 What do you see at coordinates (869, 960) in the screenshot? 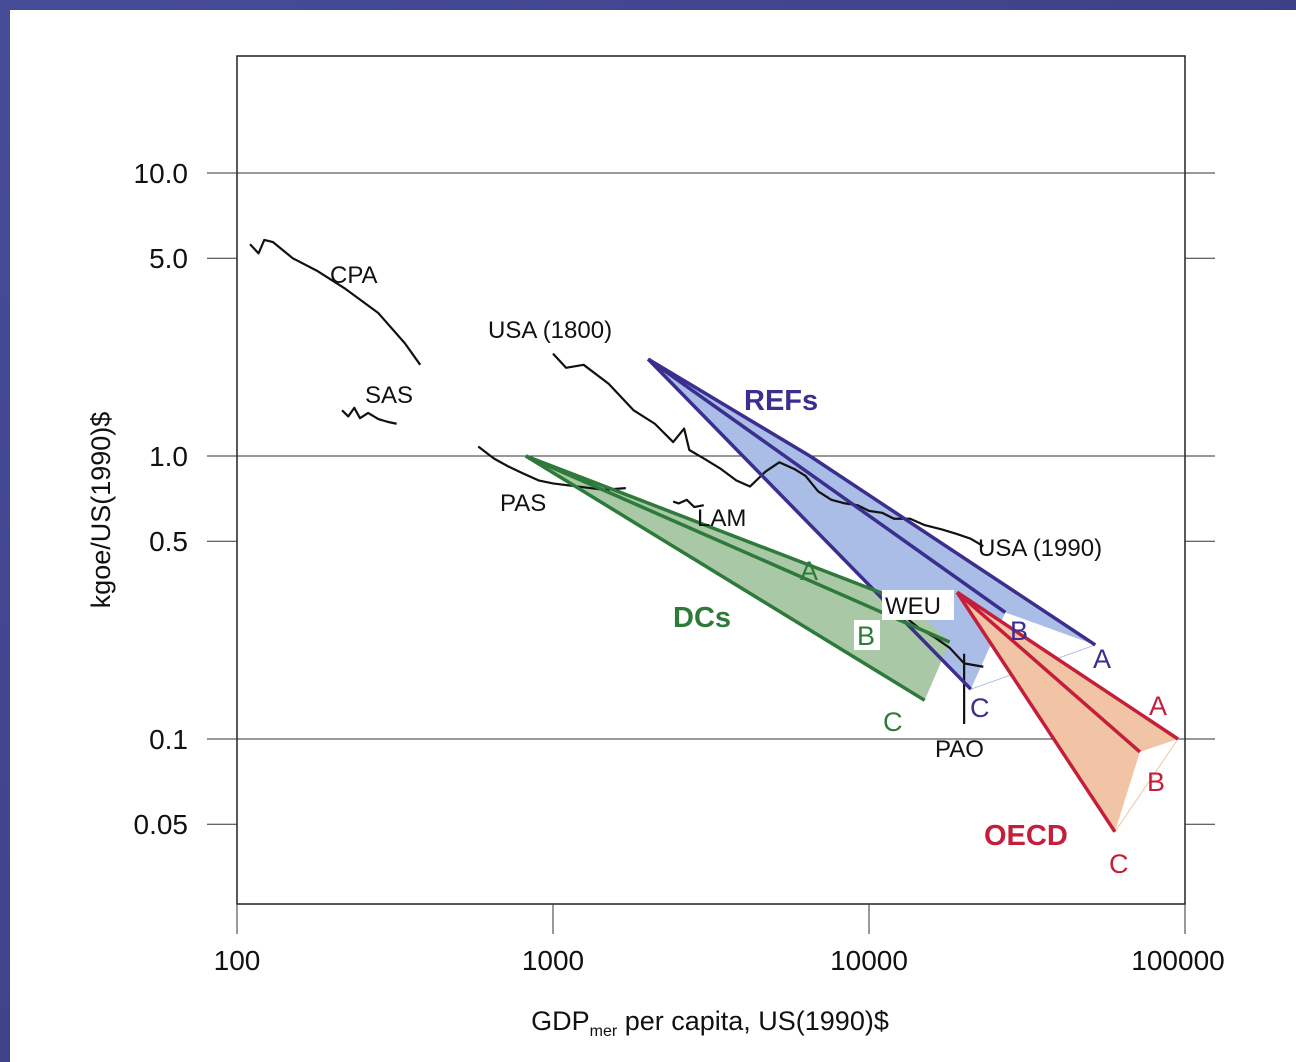
I see `x-tick-label-2: 10000` at bounding box center [869, 960].